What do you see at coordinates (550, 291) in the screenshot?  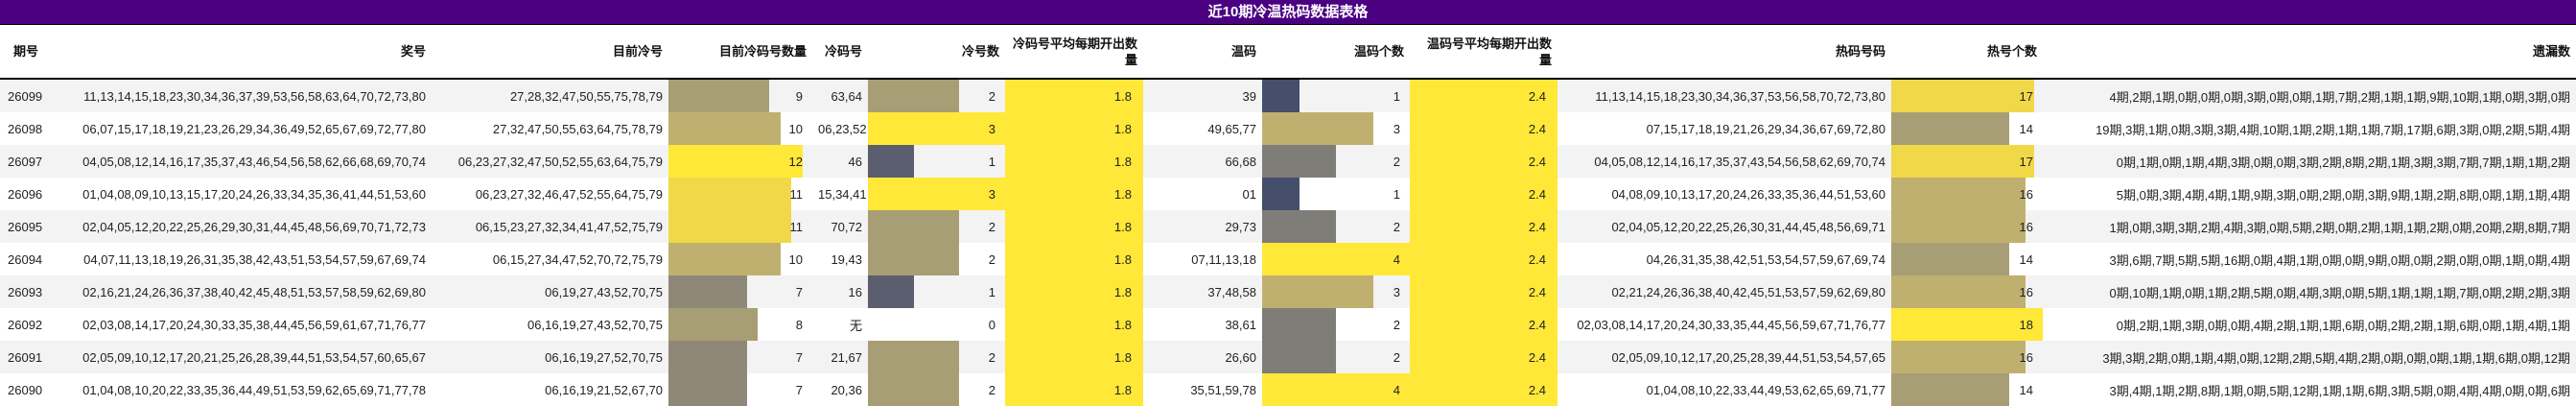 I see `cell-cold-current: 06,19,27,43,52,70,75` at bounding box center [550, 291].